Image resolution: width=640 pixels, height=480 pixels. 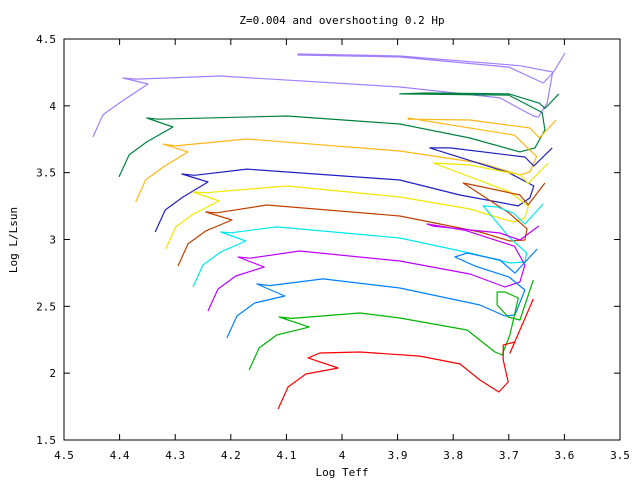 I want to click on x-tick-label: 3.9, so click(x=398, y=455).